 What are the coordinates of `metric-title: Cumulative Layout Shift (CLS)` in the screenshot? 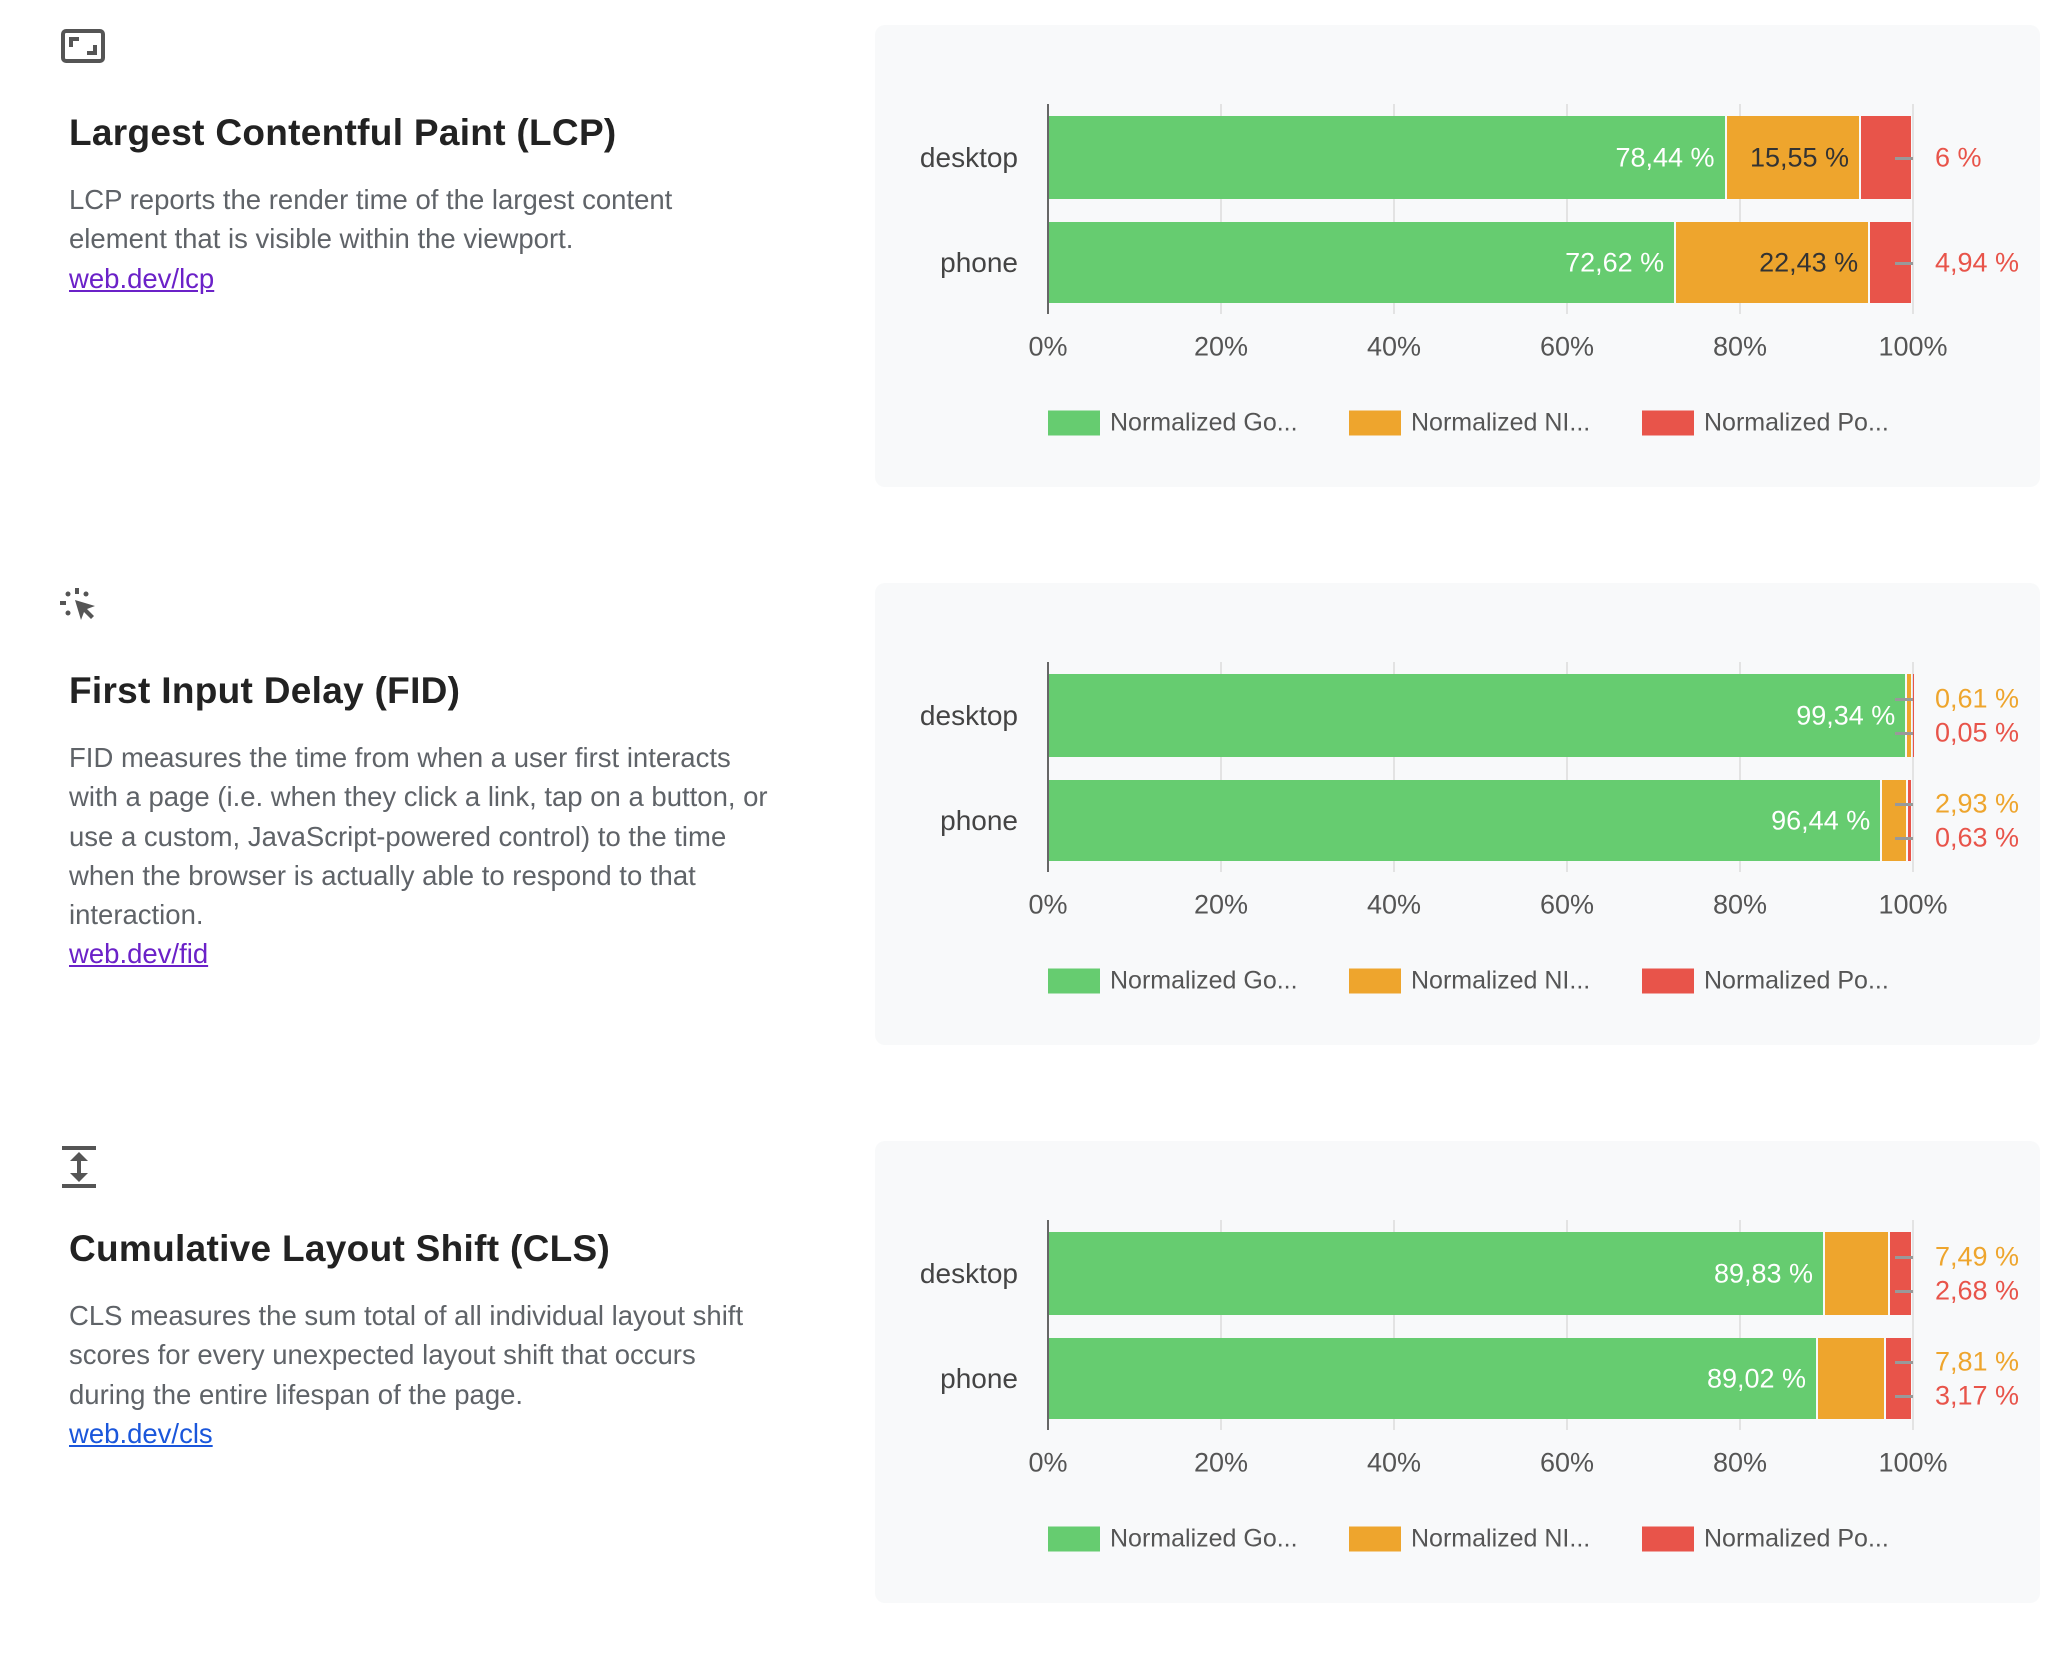 It's located at (340, 1248).